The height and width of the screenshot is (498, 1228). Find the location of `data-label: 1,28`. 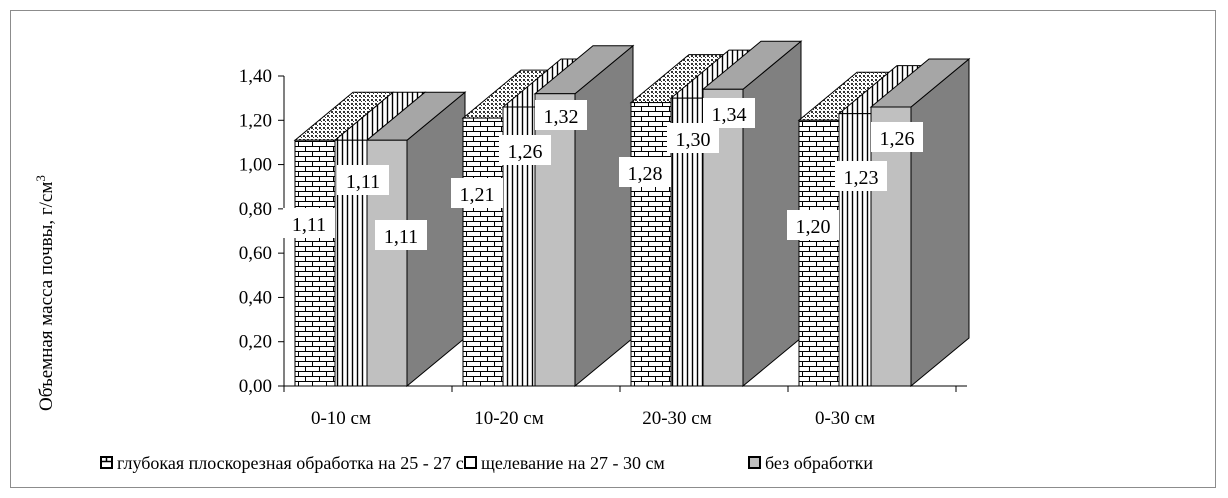

data-label: 1,28 is located at coordinates (645, 172).